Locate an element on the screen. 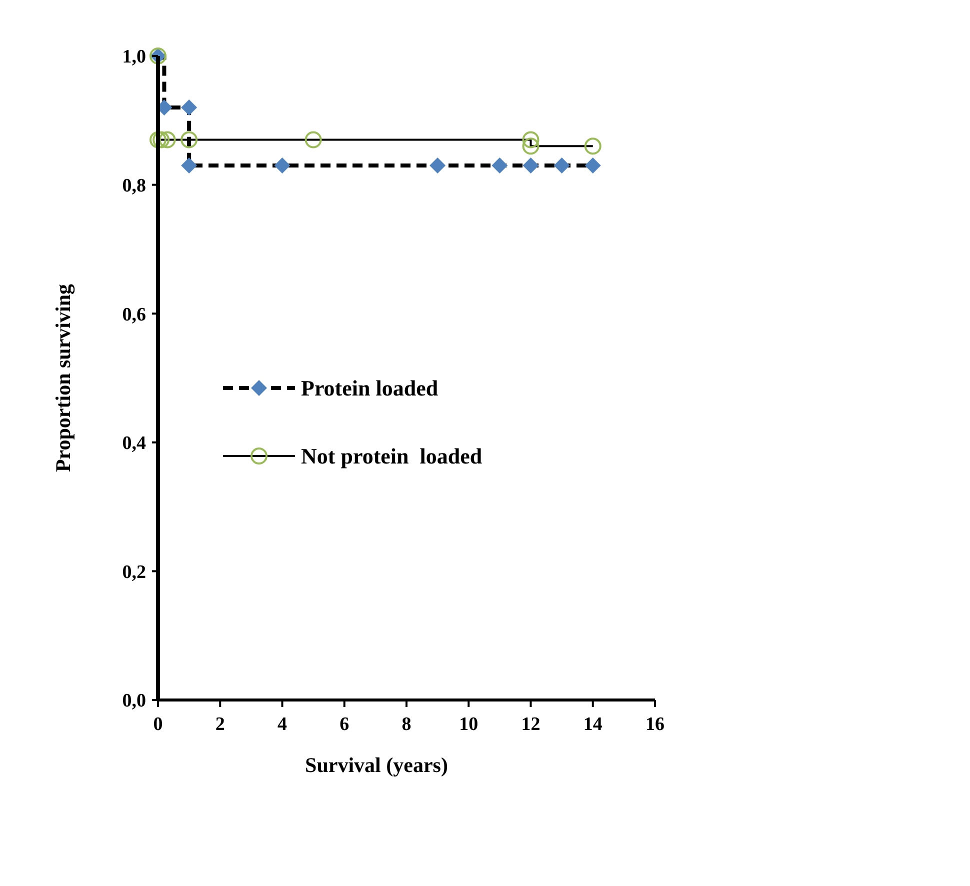 Image resolution: width=970 pixels, height=886 pixels. y-tick-label: 0,2 is located at coordinates (134, 572).